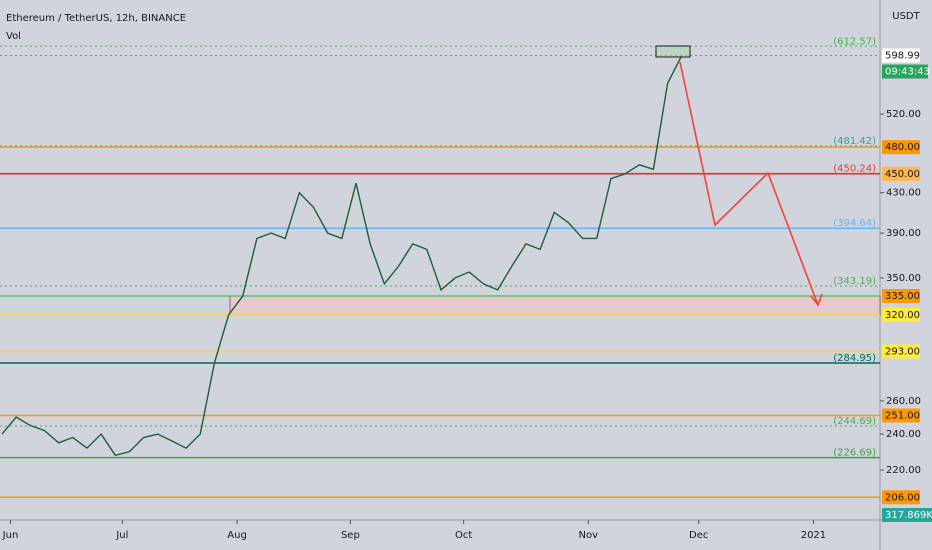 This screenshot has height=550, width=932. Describe the element at coordinates (589, 535) in the screenshot. I see `x-tick-label: Nov` at that location.